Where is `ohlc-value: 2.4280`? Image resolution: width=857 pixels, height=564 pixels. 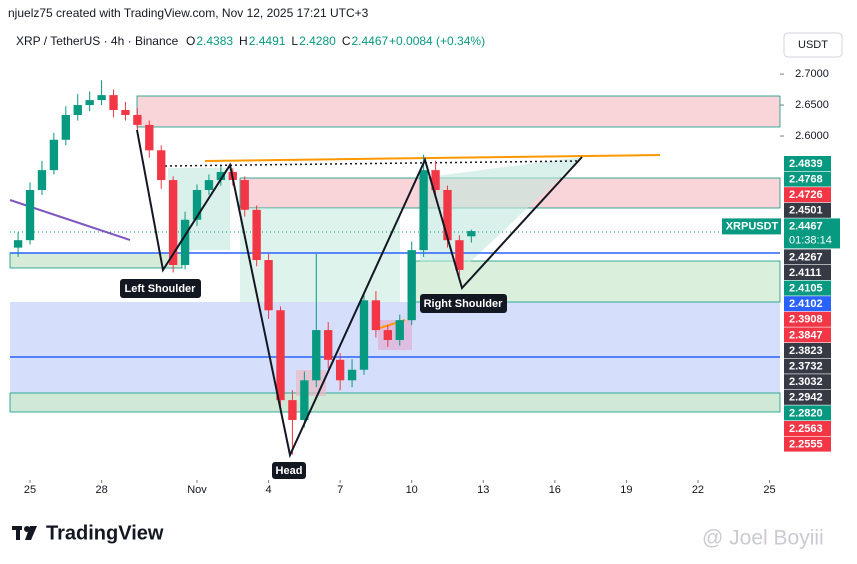
ohlc-value: 2.4280 is located at coordinates (317, 41).